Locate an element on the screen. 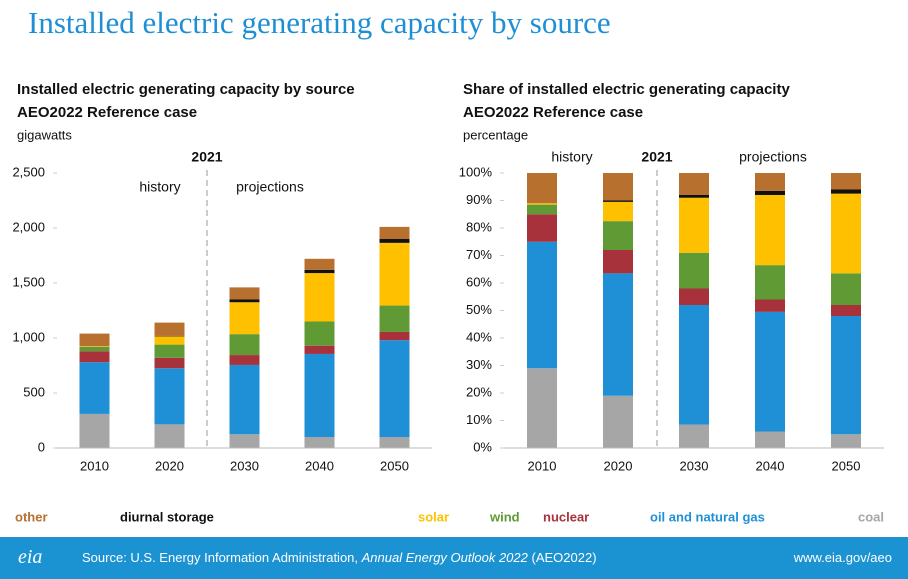  unit-label: gigawatts is located at coordinates (44, 134).